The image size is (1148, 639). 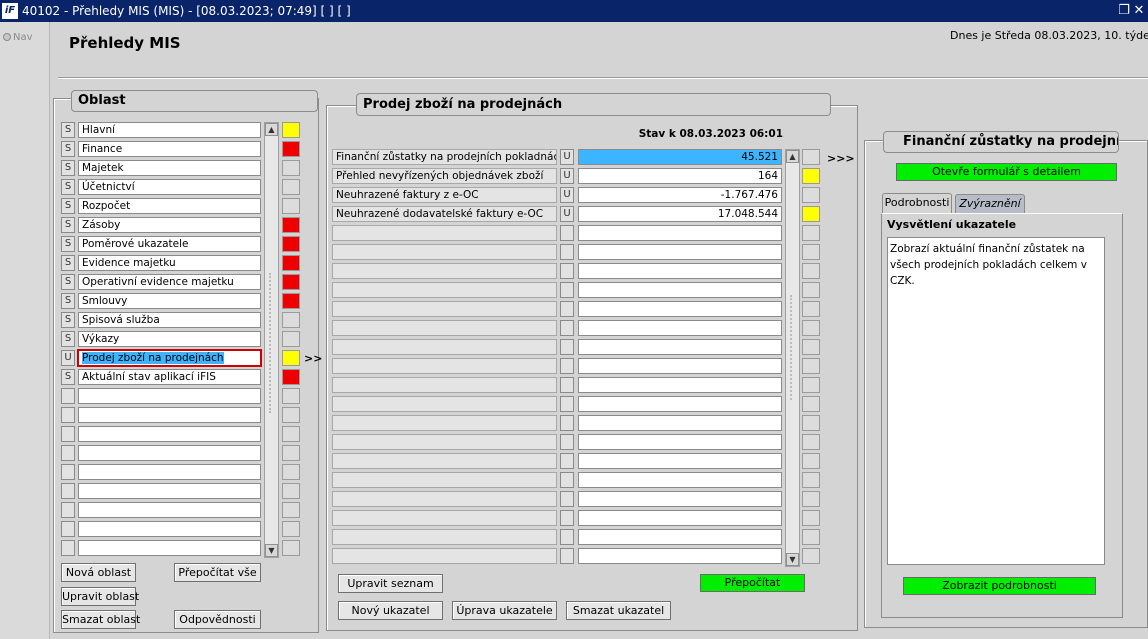 I want to click on oblast-item: Prodej zboží na prodejnách, so click(x=169, y=358).